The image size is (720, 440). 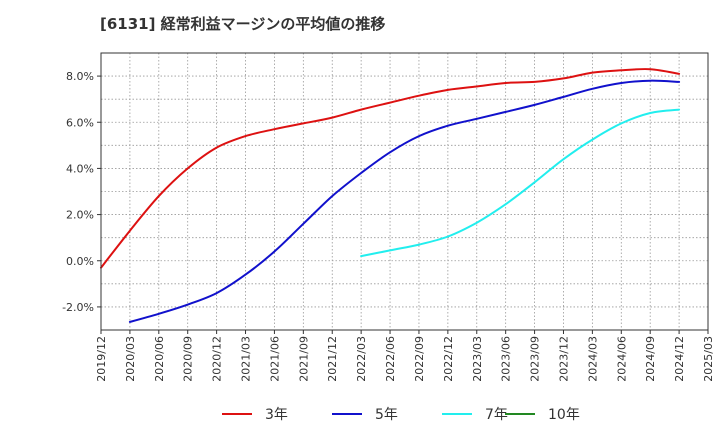 What do you see at coordinates (101, 359) in the screenshot?
I see `x-tick-label: 2019/12` at bounding box center [101, 359].